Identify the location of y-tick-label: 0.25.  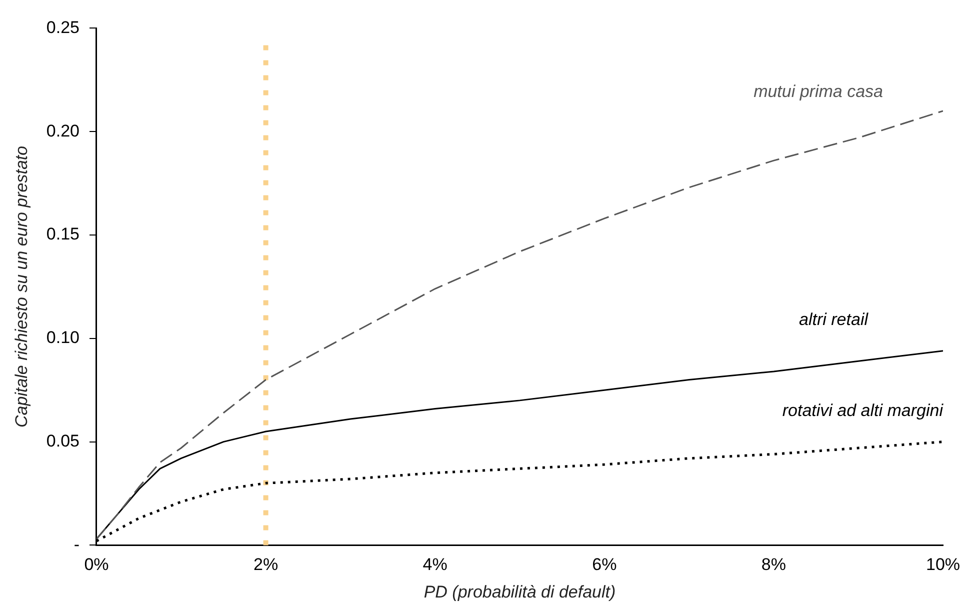
(63, 27).